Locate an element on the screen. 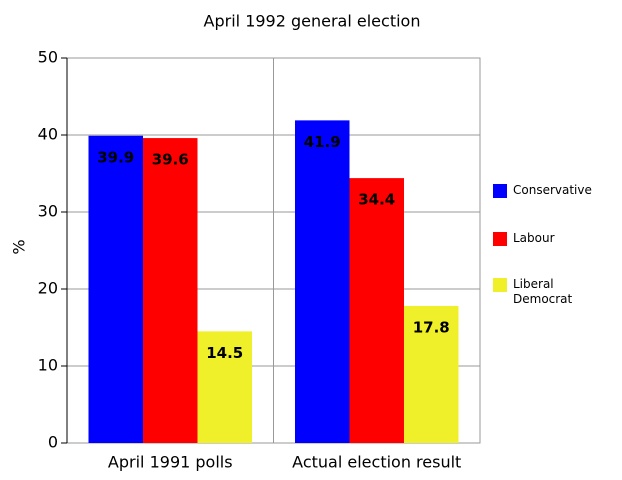 The height and width of the screenshot is (480, 622). y-tick-label: 50 is located at coordinates (48, 57).